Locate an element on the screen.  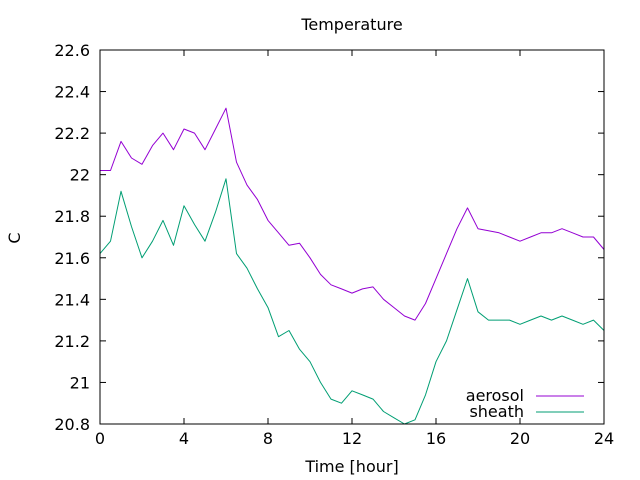
x-tick-label: 24 is located at coordinates (604, 438).